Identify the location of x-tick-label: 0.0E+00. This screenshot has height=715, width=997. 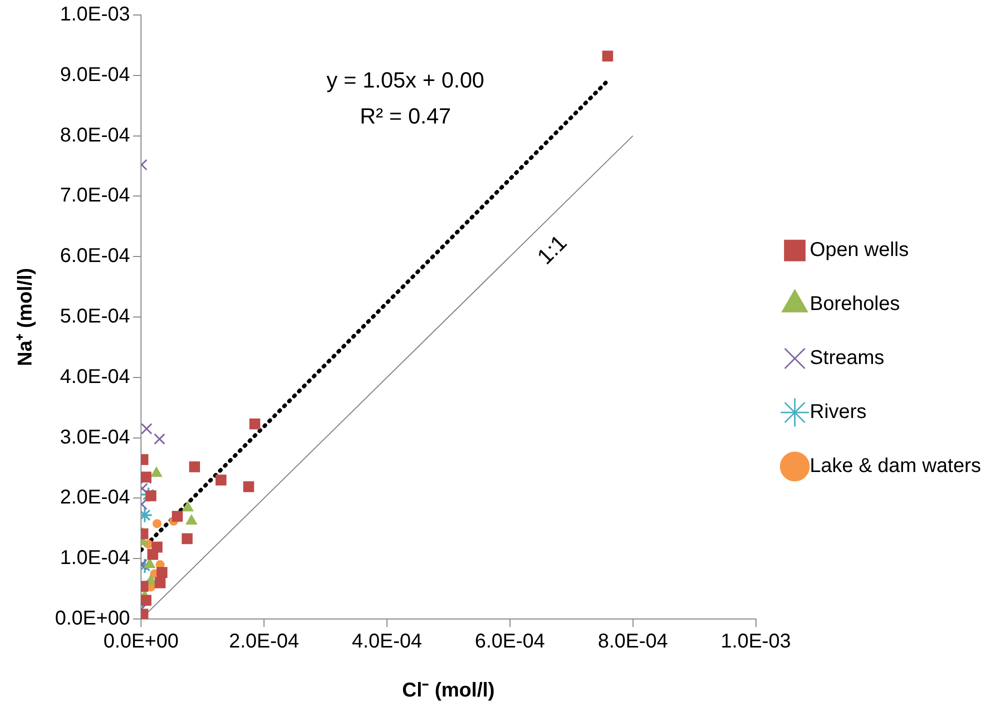
(141, 641).